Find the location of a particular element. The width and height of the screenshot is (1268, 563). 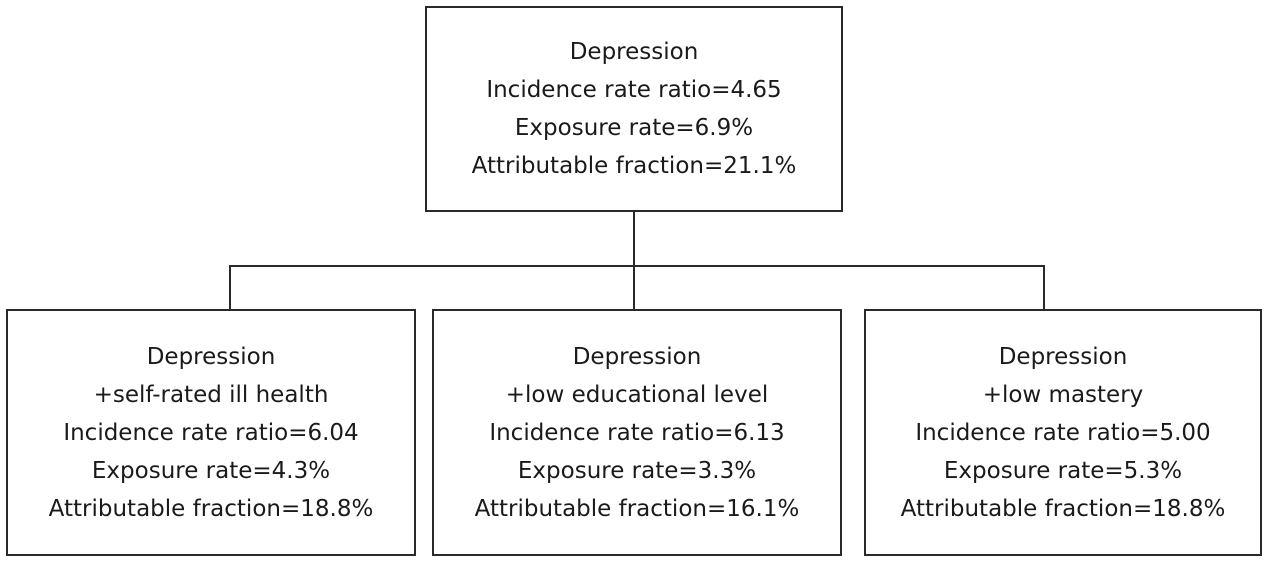

connector-middle-vertical is located at coordinates (634, 287).